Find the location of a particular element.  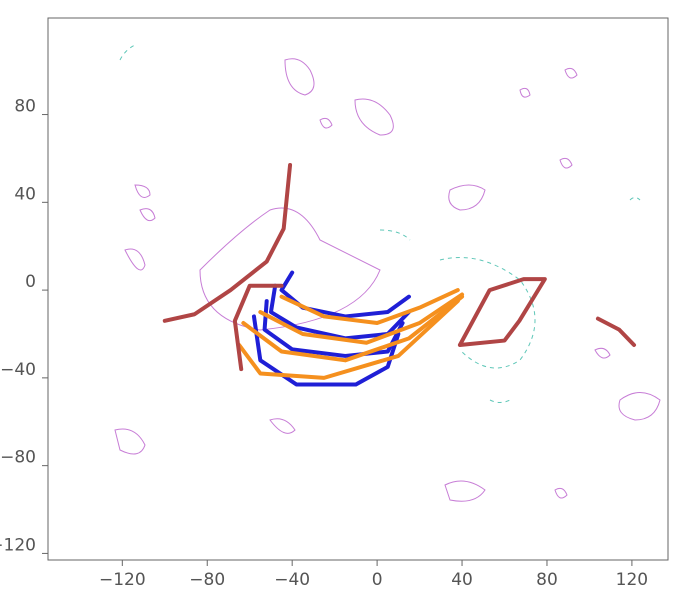

x-tick-label: −120 is located at coordinates (122, 580).